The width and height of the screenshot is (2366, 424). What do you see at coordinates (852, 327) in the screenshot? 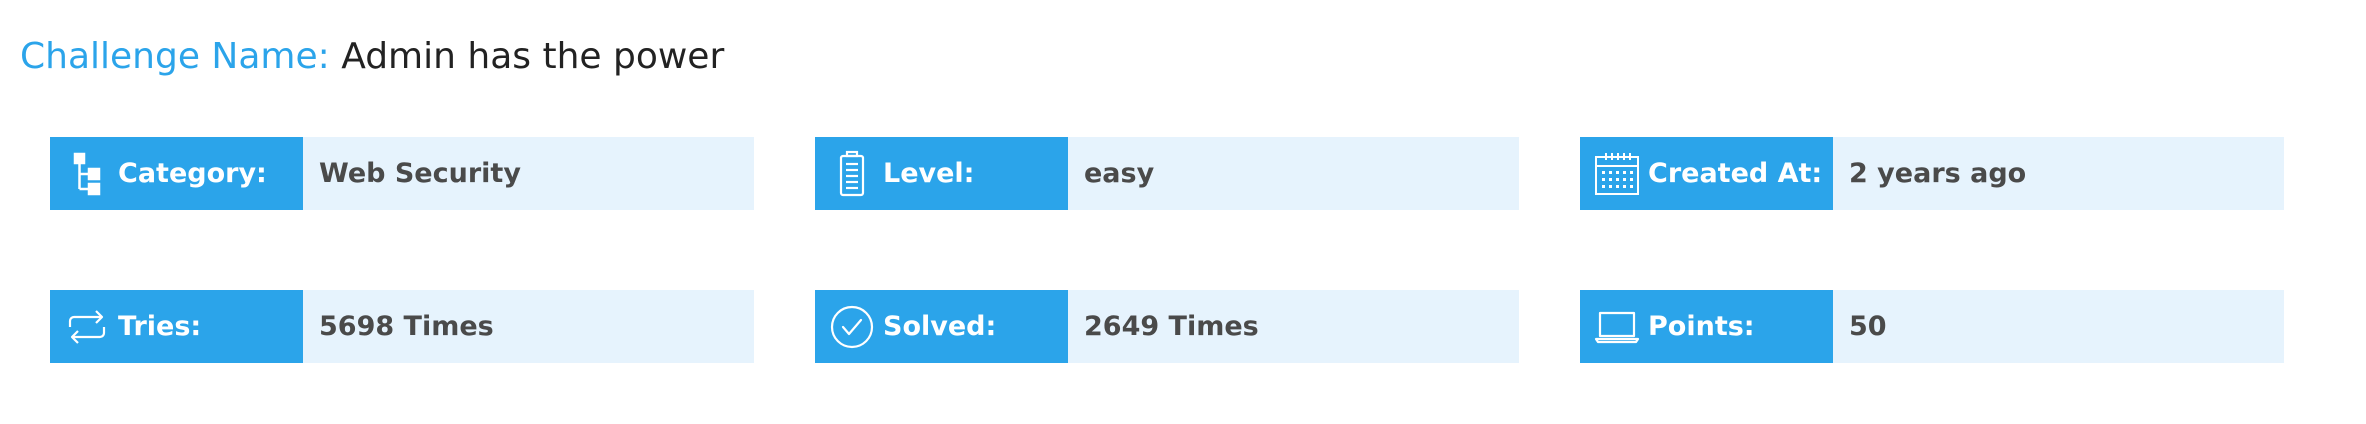
I see `check-circle-icon` at bounding box center [852, 327].